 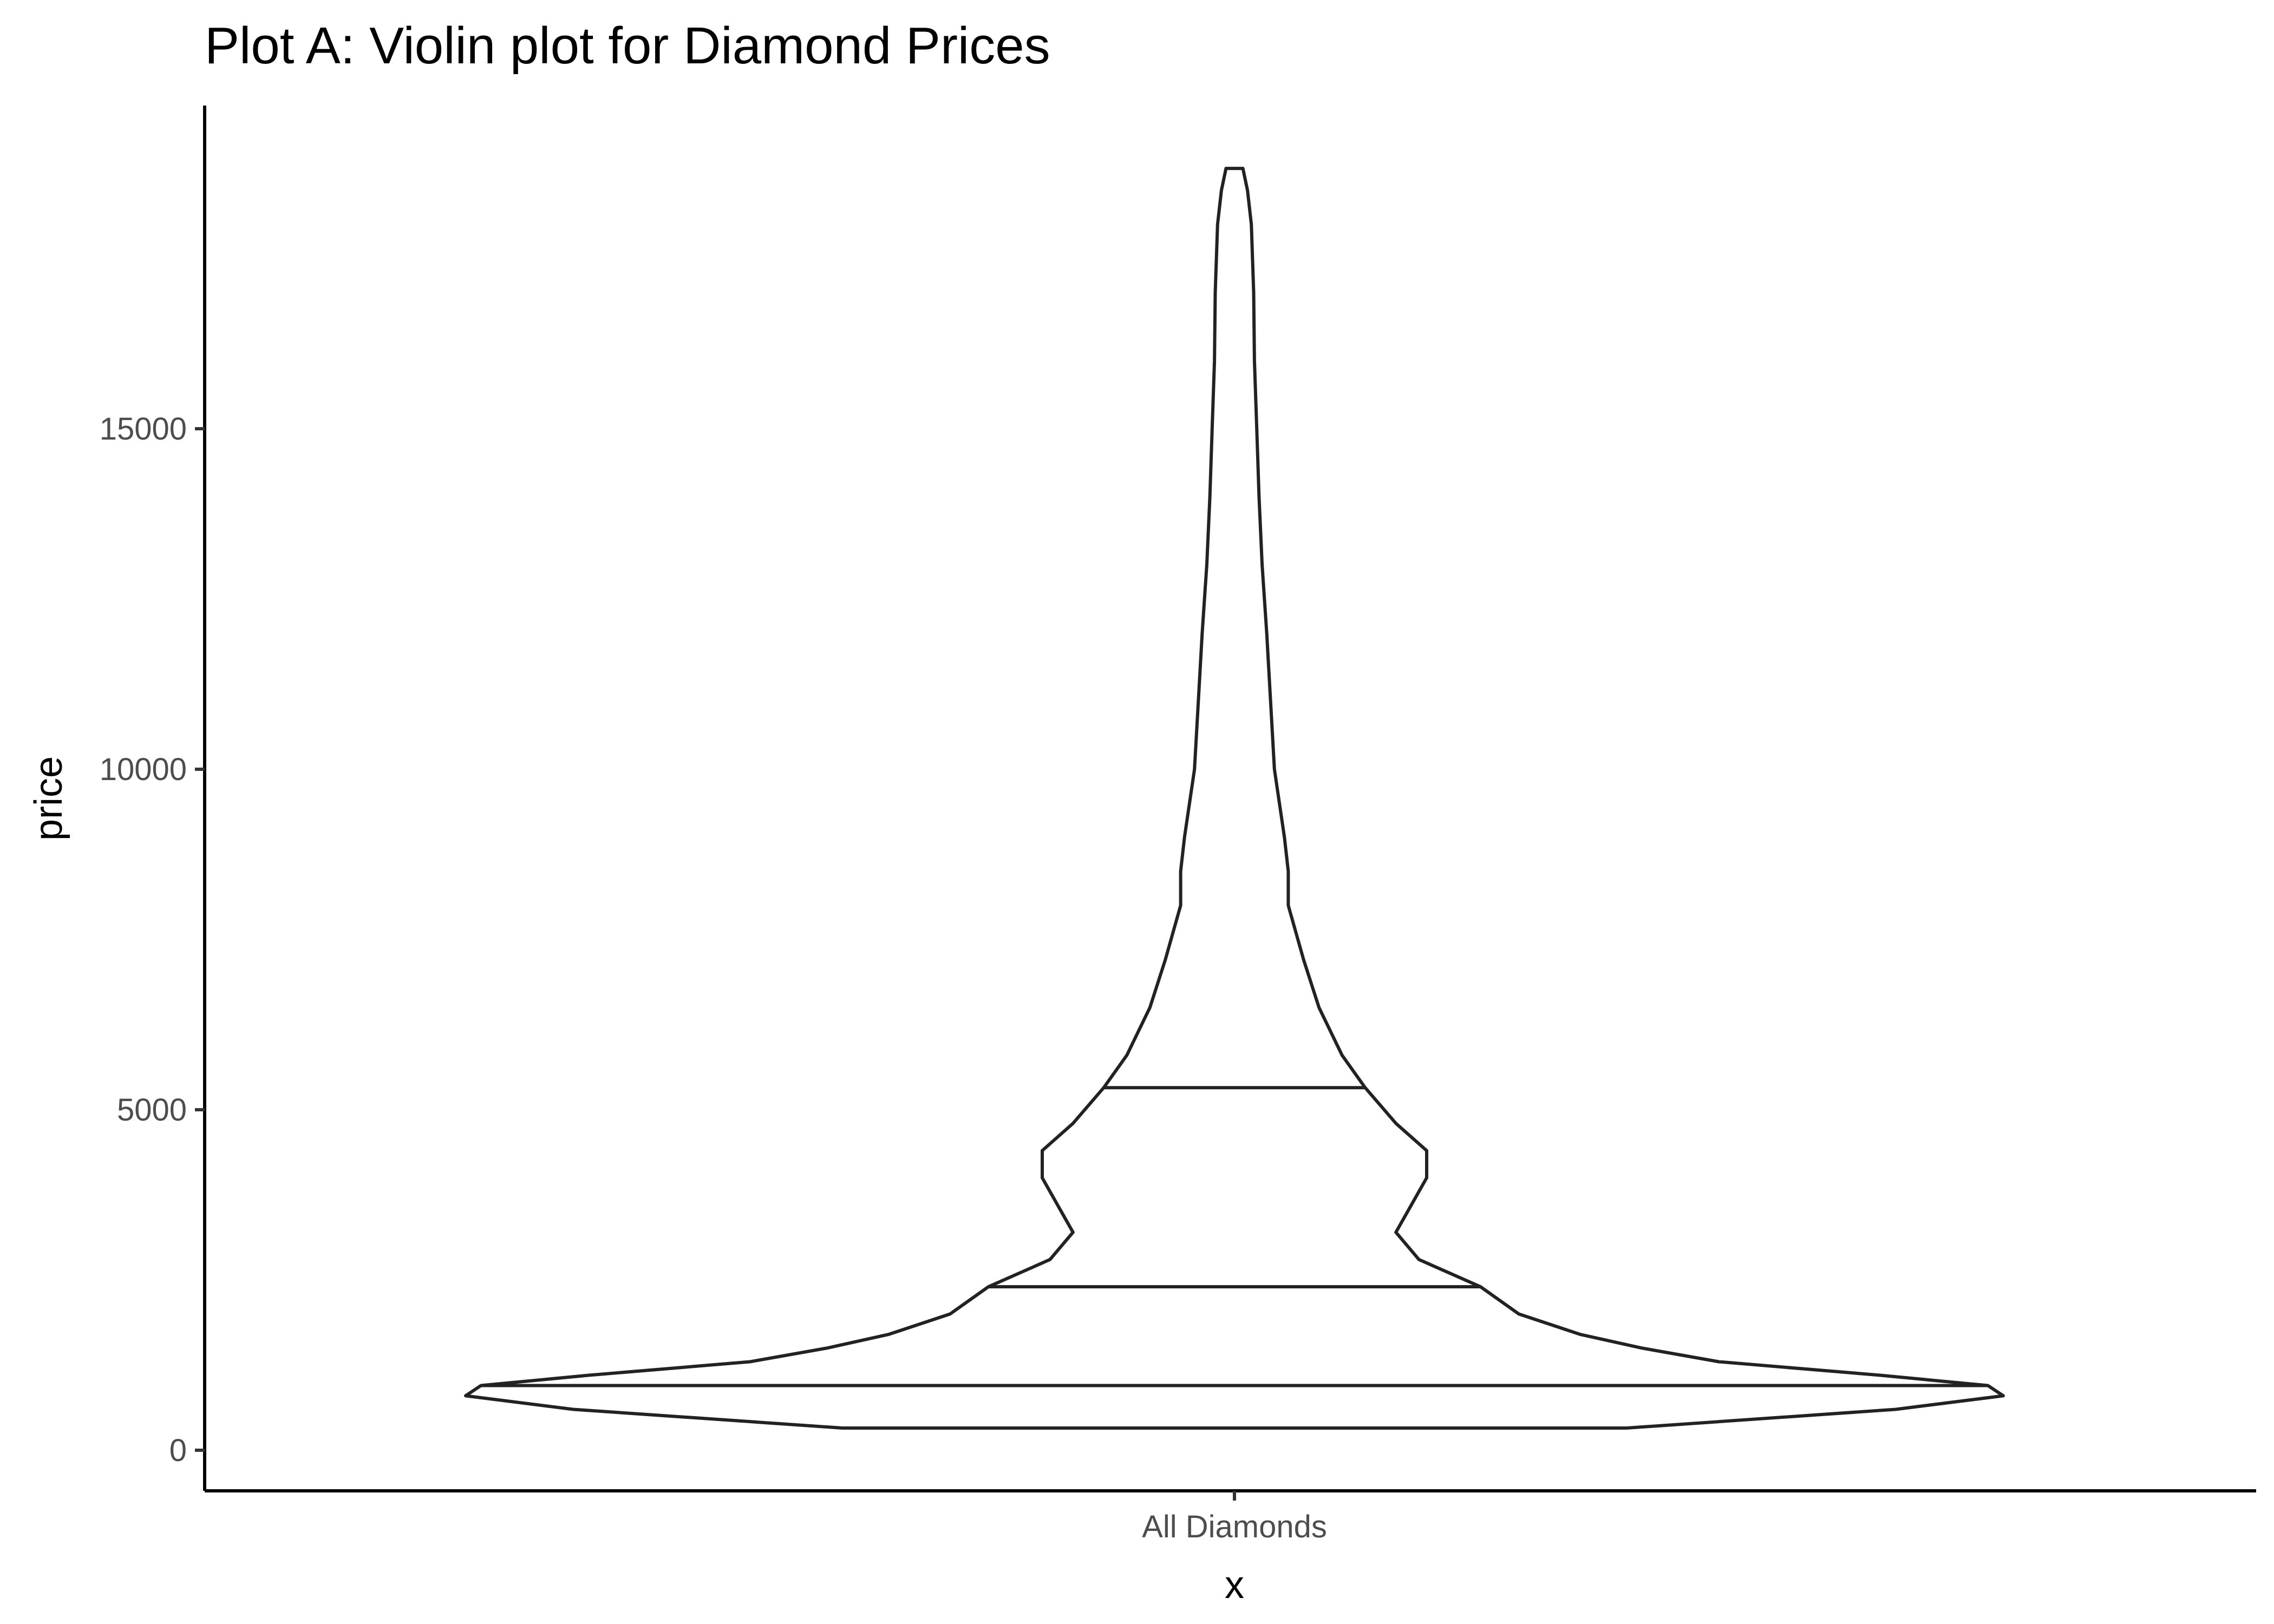 What do you see at coordinates (152, 1110) in the screenshot?
I see `y-tick-label: 5000` at bounding box center [152, 1110].